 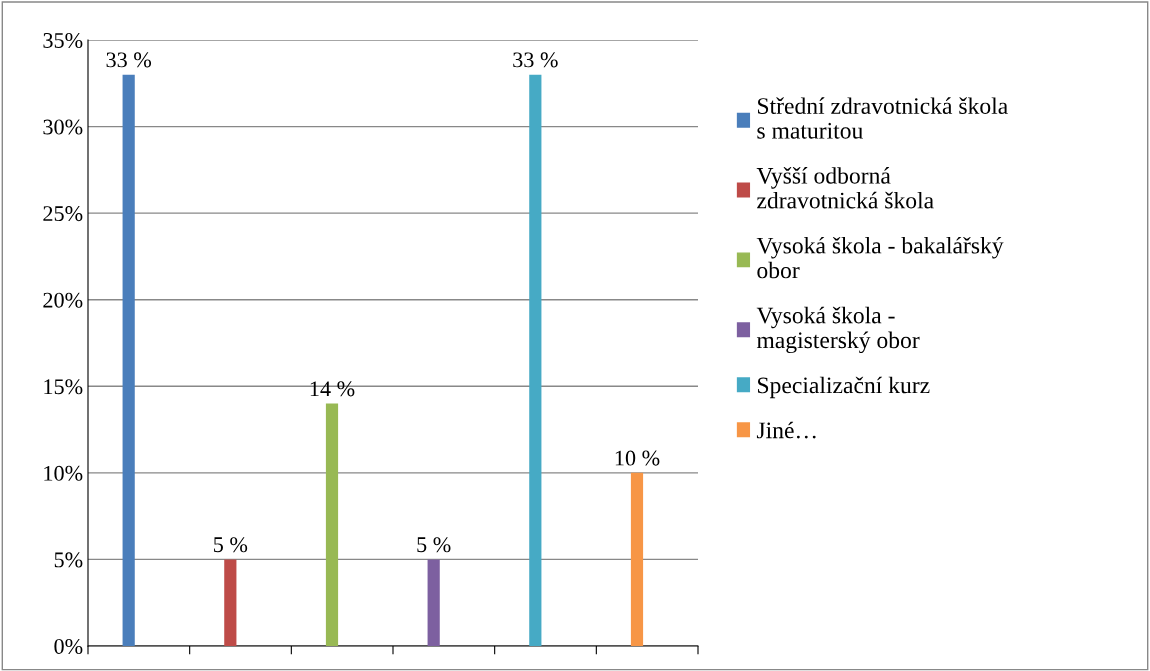 I want to click on y-tick-label: 10%, so click(x=63, y=473).